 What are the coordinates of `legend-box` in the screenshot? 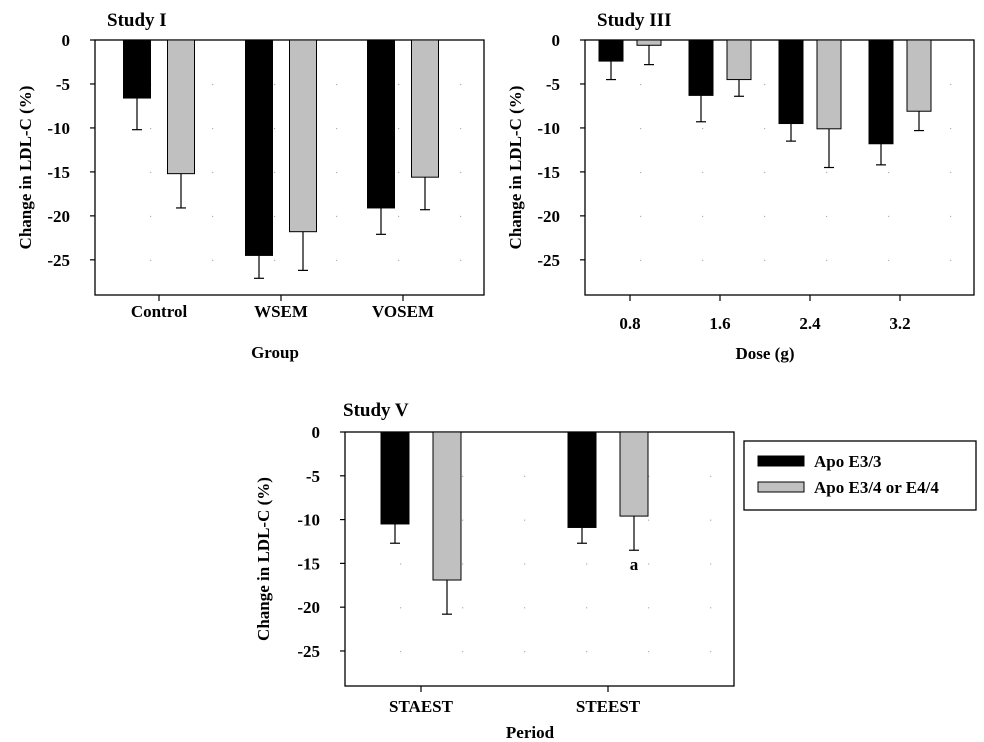 It's located at (860, 475).